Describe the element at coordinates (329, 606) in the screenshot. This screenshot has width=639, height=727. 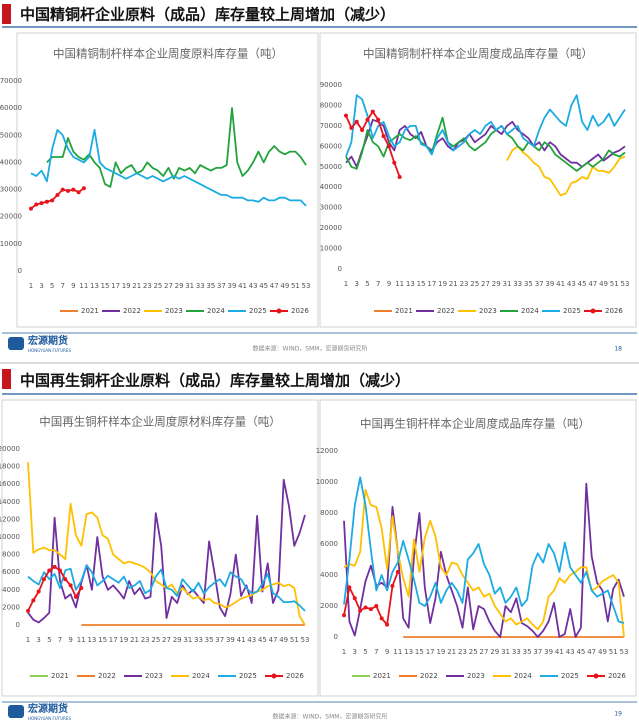
I see `y-tick-label: 2000` at that location.